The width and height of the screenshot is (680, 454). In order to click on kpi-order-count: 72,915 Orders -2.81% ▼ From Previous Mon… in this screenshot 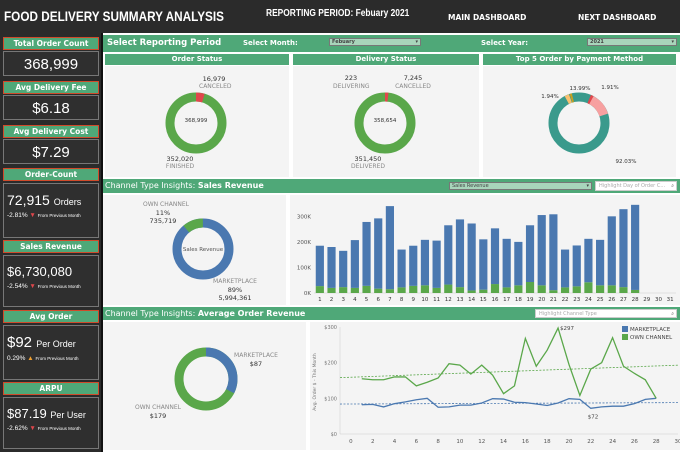, I will do `click(51, 210)`.